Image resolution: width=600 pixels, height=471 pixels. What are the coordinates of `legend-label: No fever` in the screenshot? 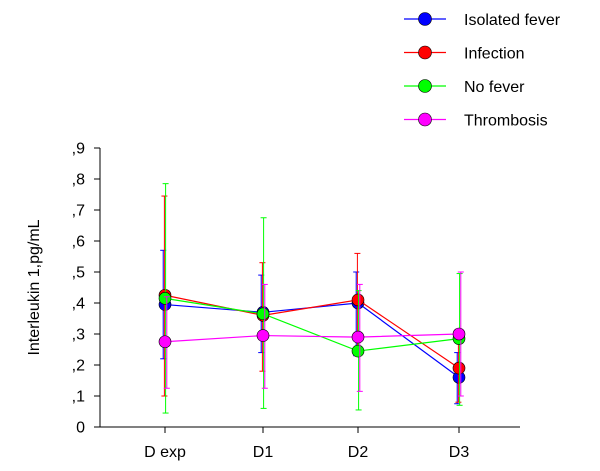 It's located at (494, 87).